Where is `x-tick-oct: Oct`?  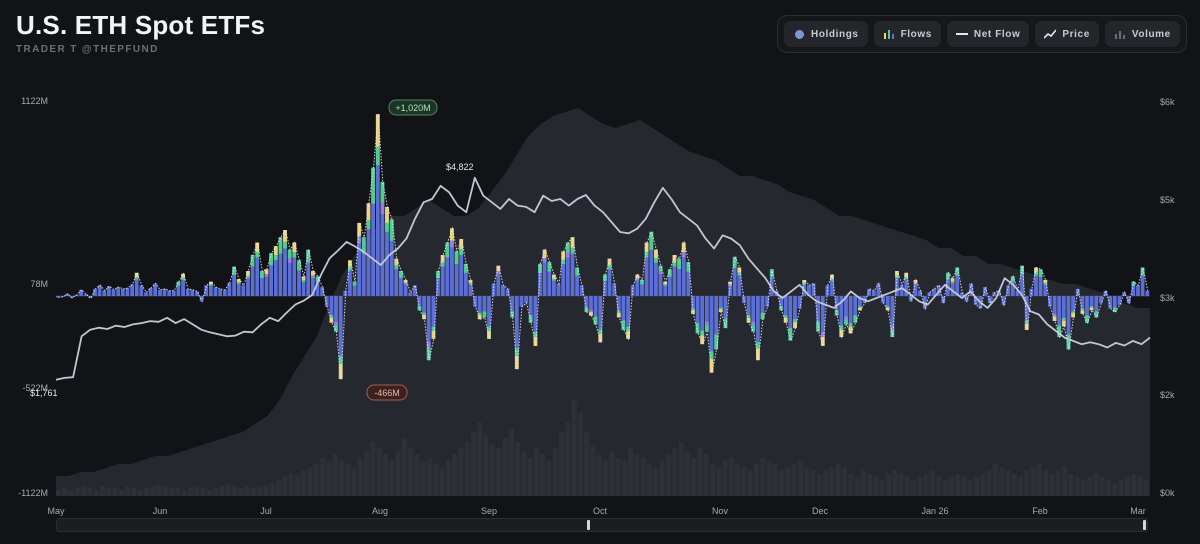
x-tick-oct: Oct is located at coordinates (600, 511).